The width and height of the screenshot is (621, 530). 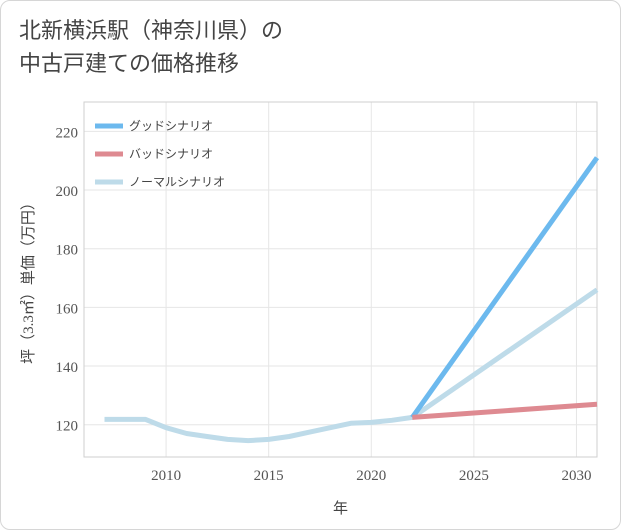 I want to click on y-tick-label-120: 120, so click(x=67, y=427).